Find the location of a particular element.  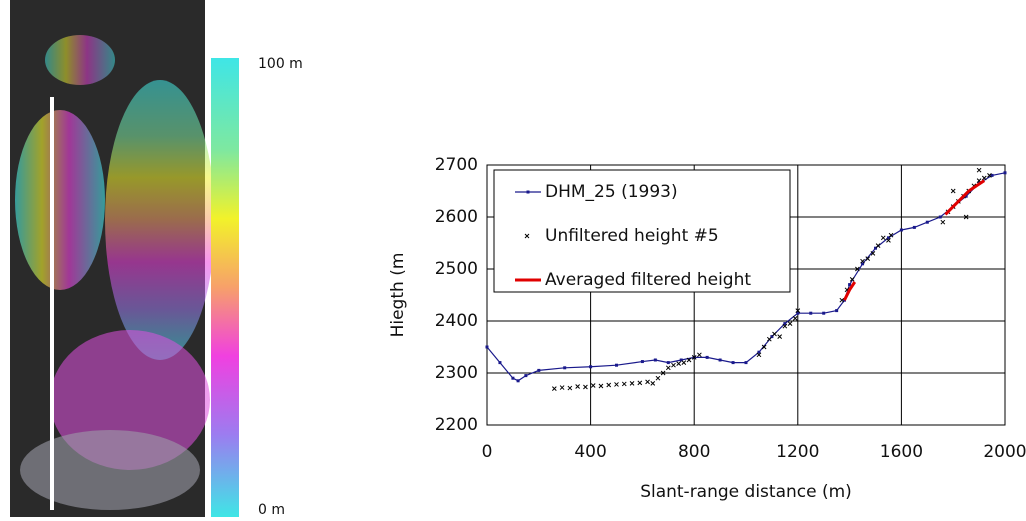

y-tick-label: 2500 is located at coordinates (456, 269).